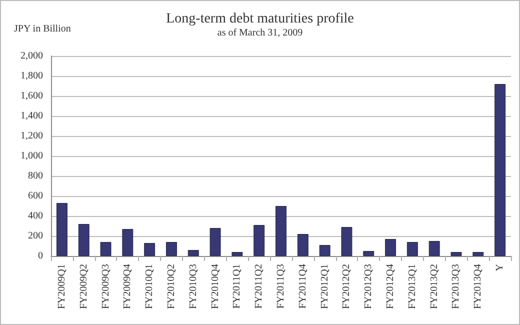 The image size is (520, 325). What do you see at coordinates (434, 287) in the screenshot?
I see `x-tick-label: FY2013Q2` at bounding box center [434, 287].